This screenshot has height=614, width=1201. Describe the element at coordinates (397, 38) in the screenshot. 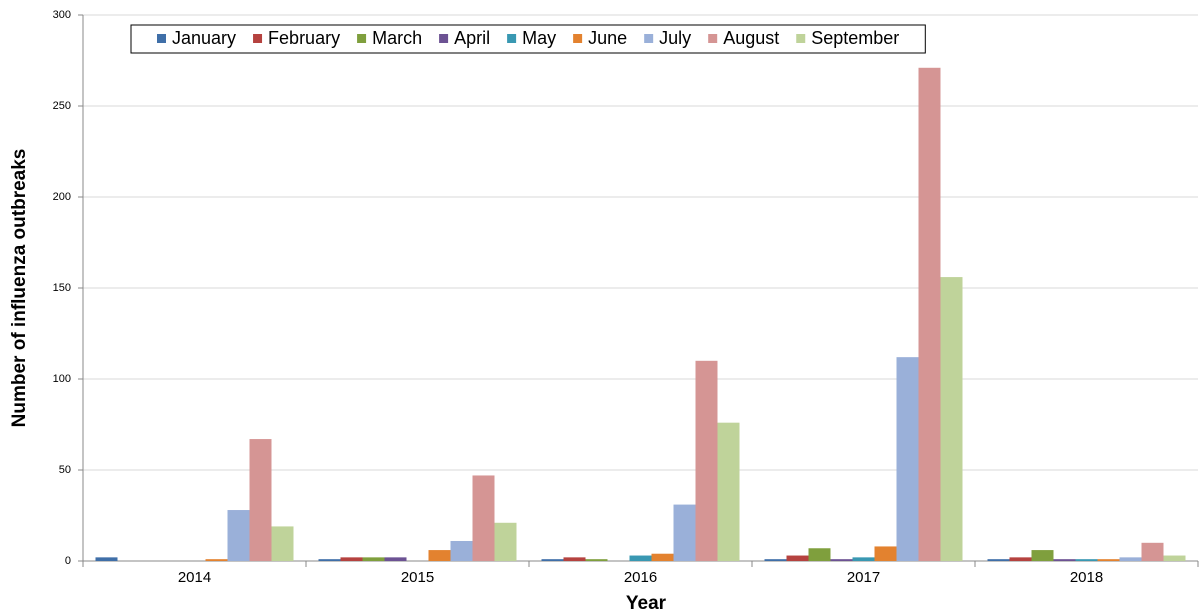

I see `legend-label: March` at that location.